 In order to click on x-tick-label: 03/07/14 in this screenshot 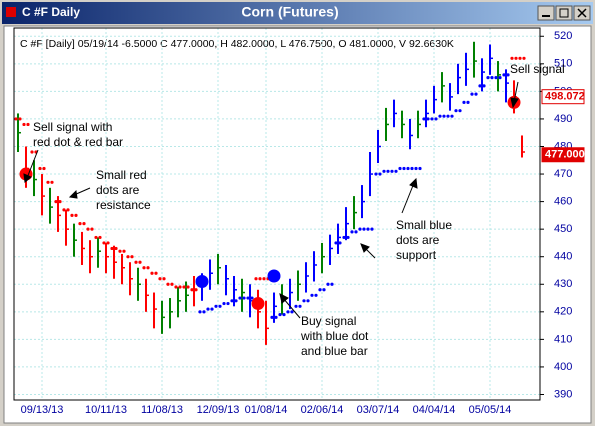, I will do `click(378, 410)`.